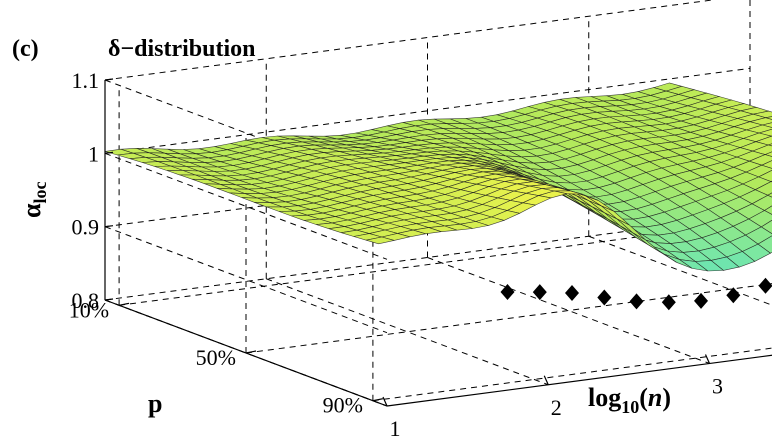  I want to click on z-tick-label: 1, so click(93, 153).